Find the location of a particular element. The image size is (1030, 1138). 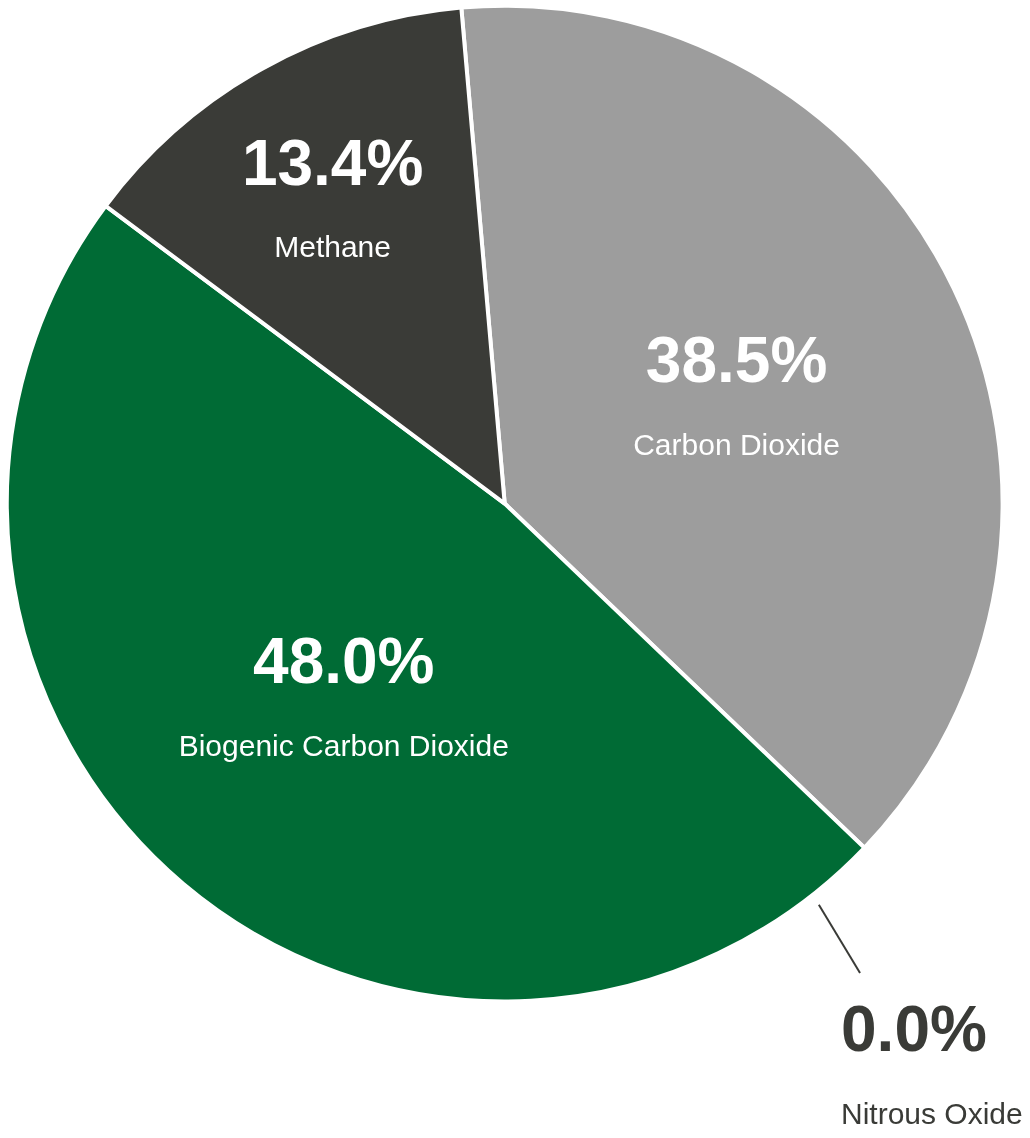

slice-label: Carbon Dioxide is located at coordinates (736, 444).